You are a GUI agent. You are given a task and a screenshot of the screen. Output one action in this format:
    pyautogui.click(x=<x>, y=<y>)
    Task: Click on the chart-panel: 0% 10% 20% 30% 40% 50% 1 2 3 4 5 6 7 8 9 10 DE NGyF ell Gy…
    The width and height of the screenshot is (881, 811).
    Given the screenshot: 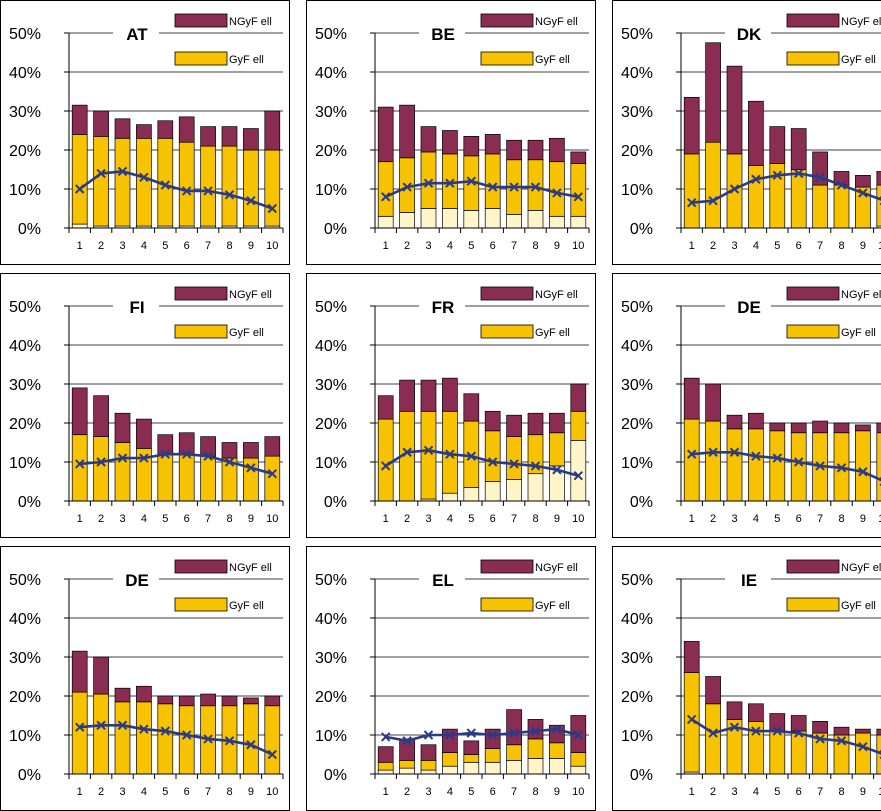 What is the action you would take?
    pyautogui.click(x=145, y=678)
    